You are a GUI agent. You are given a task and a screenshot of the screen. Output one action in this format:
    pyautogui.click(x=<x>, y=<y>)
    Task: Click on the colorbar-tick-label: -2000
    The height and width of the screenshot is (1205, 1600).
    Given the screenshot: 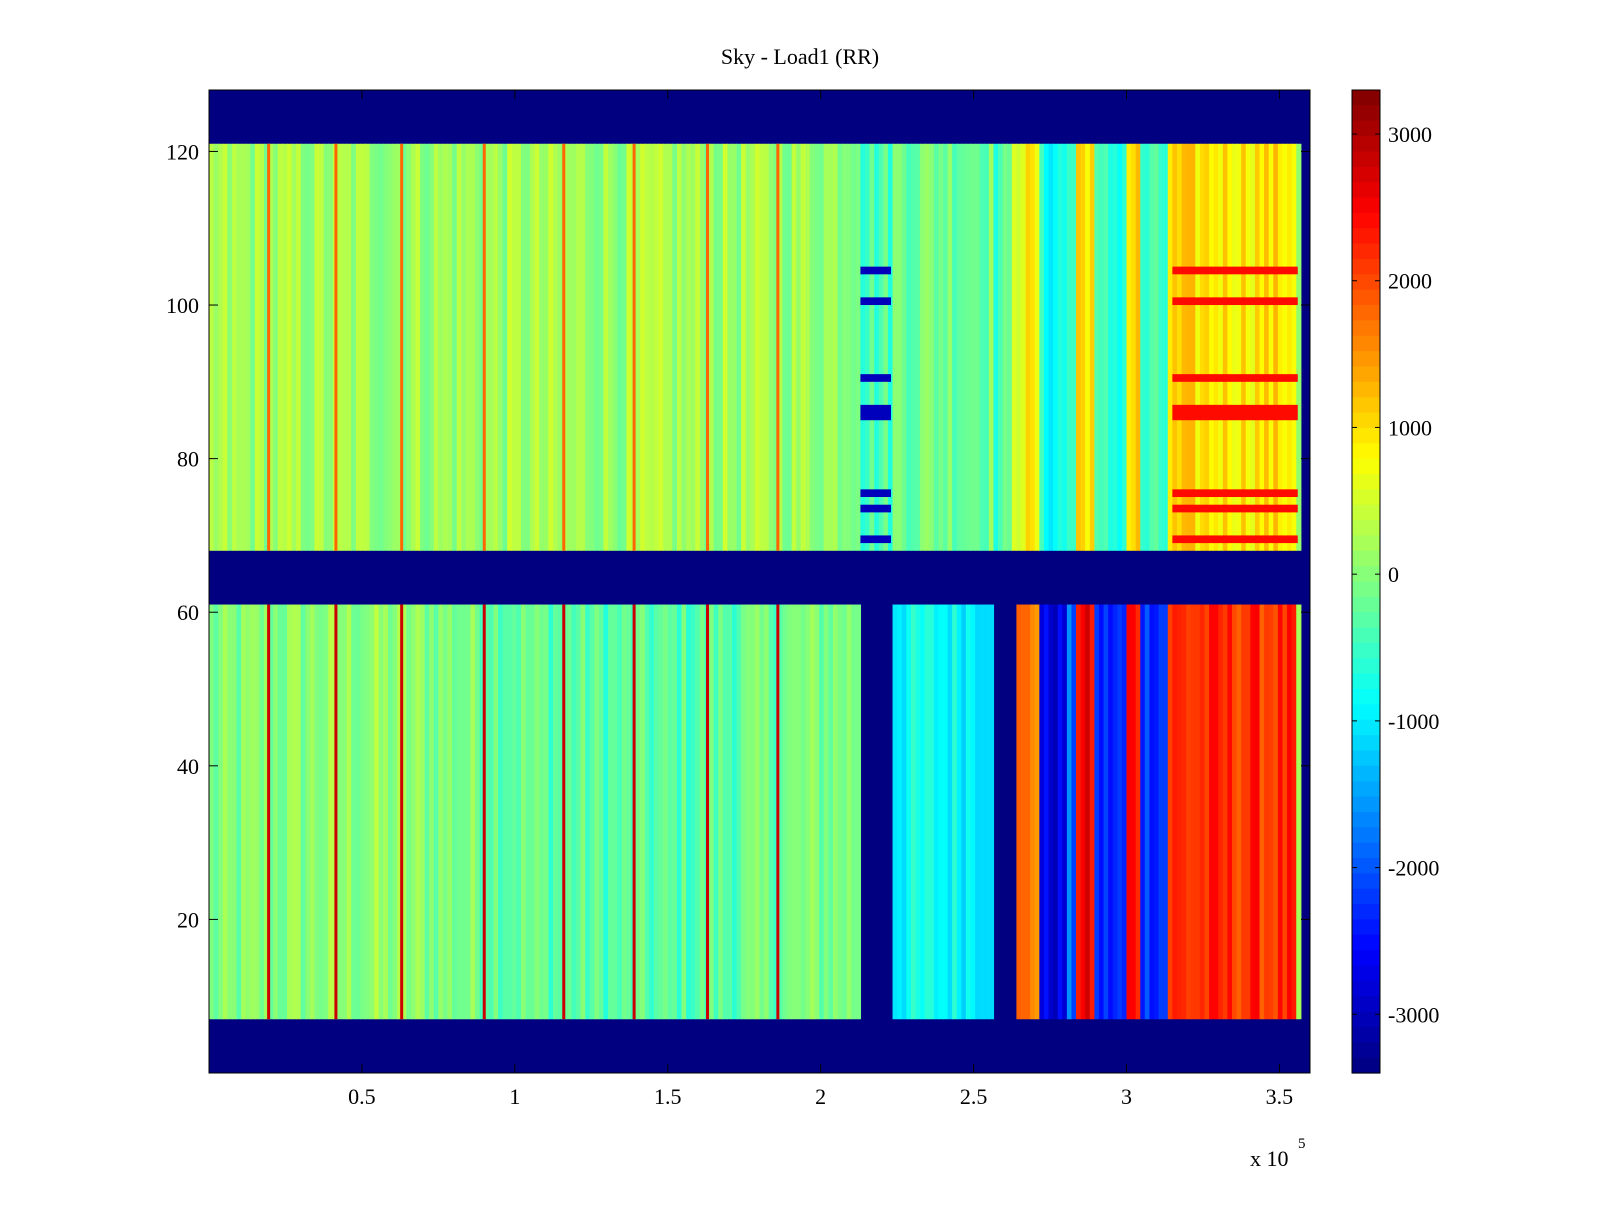 What is the action you would take?
    pyautogui.click(x=1413, y=868)
    